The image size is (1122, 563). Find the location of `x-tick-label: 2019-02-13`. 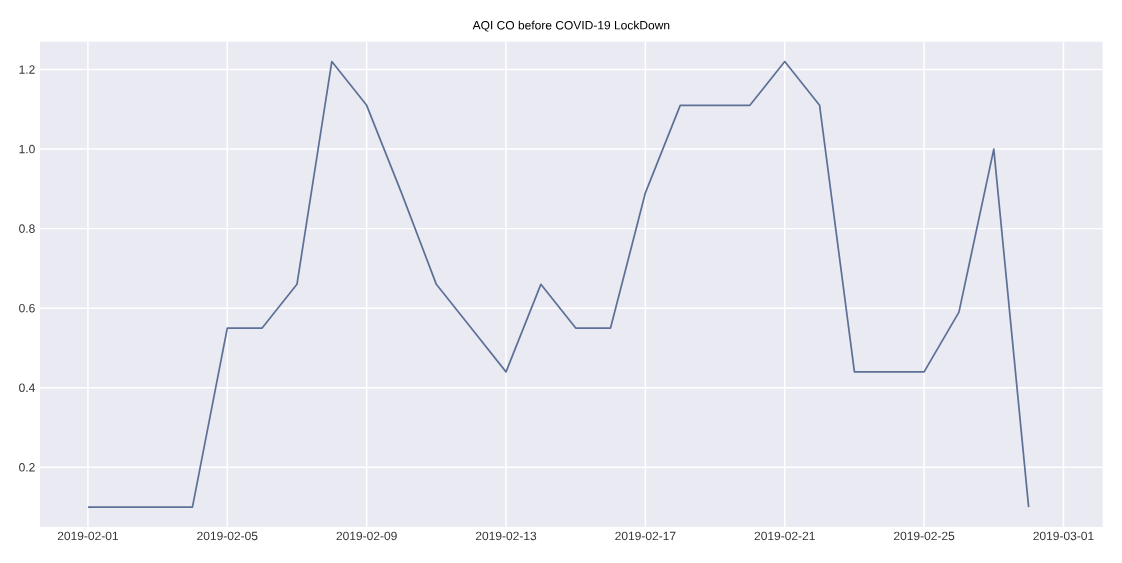

x-tick-label: 2019-02-13 is located at coordinates (506, 536).